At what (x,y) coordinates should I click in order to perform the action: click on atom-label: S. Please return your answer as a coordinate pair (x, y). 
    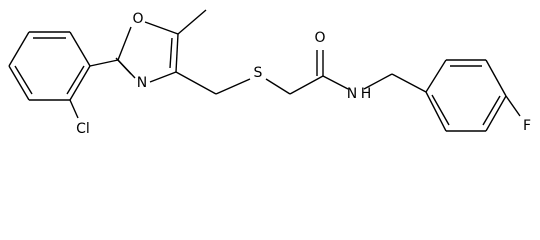
    Looking at the image, I should click on (258, 73).